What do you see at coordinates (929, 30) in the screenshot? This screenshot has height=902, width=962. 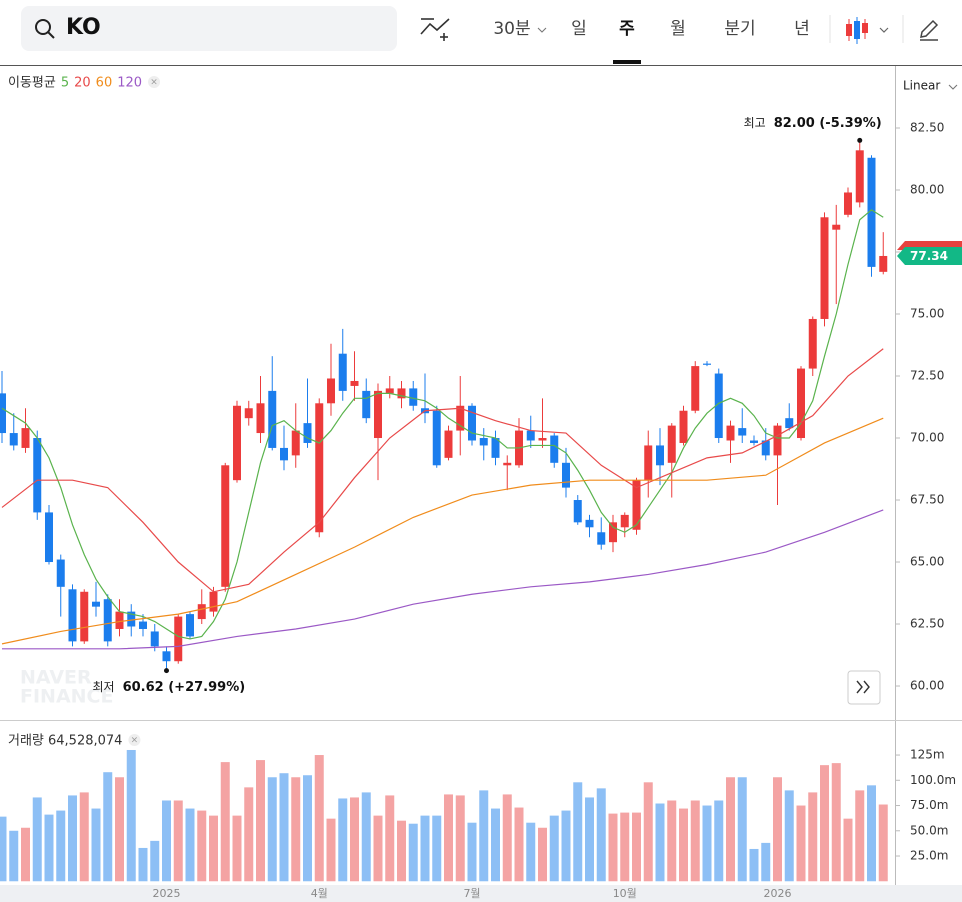 I see `draw-button` at bounding box center [929, 30].